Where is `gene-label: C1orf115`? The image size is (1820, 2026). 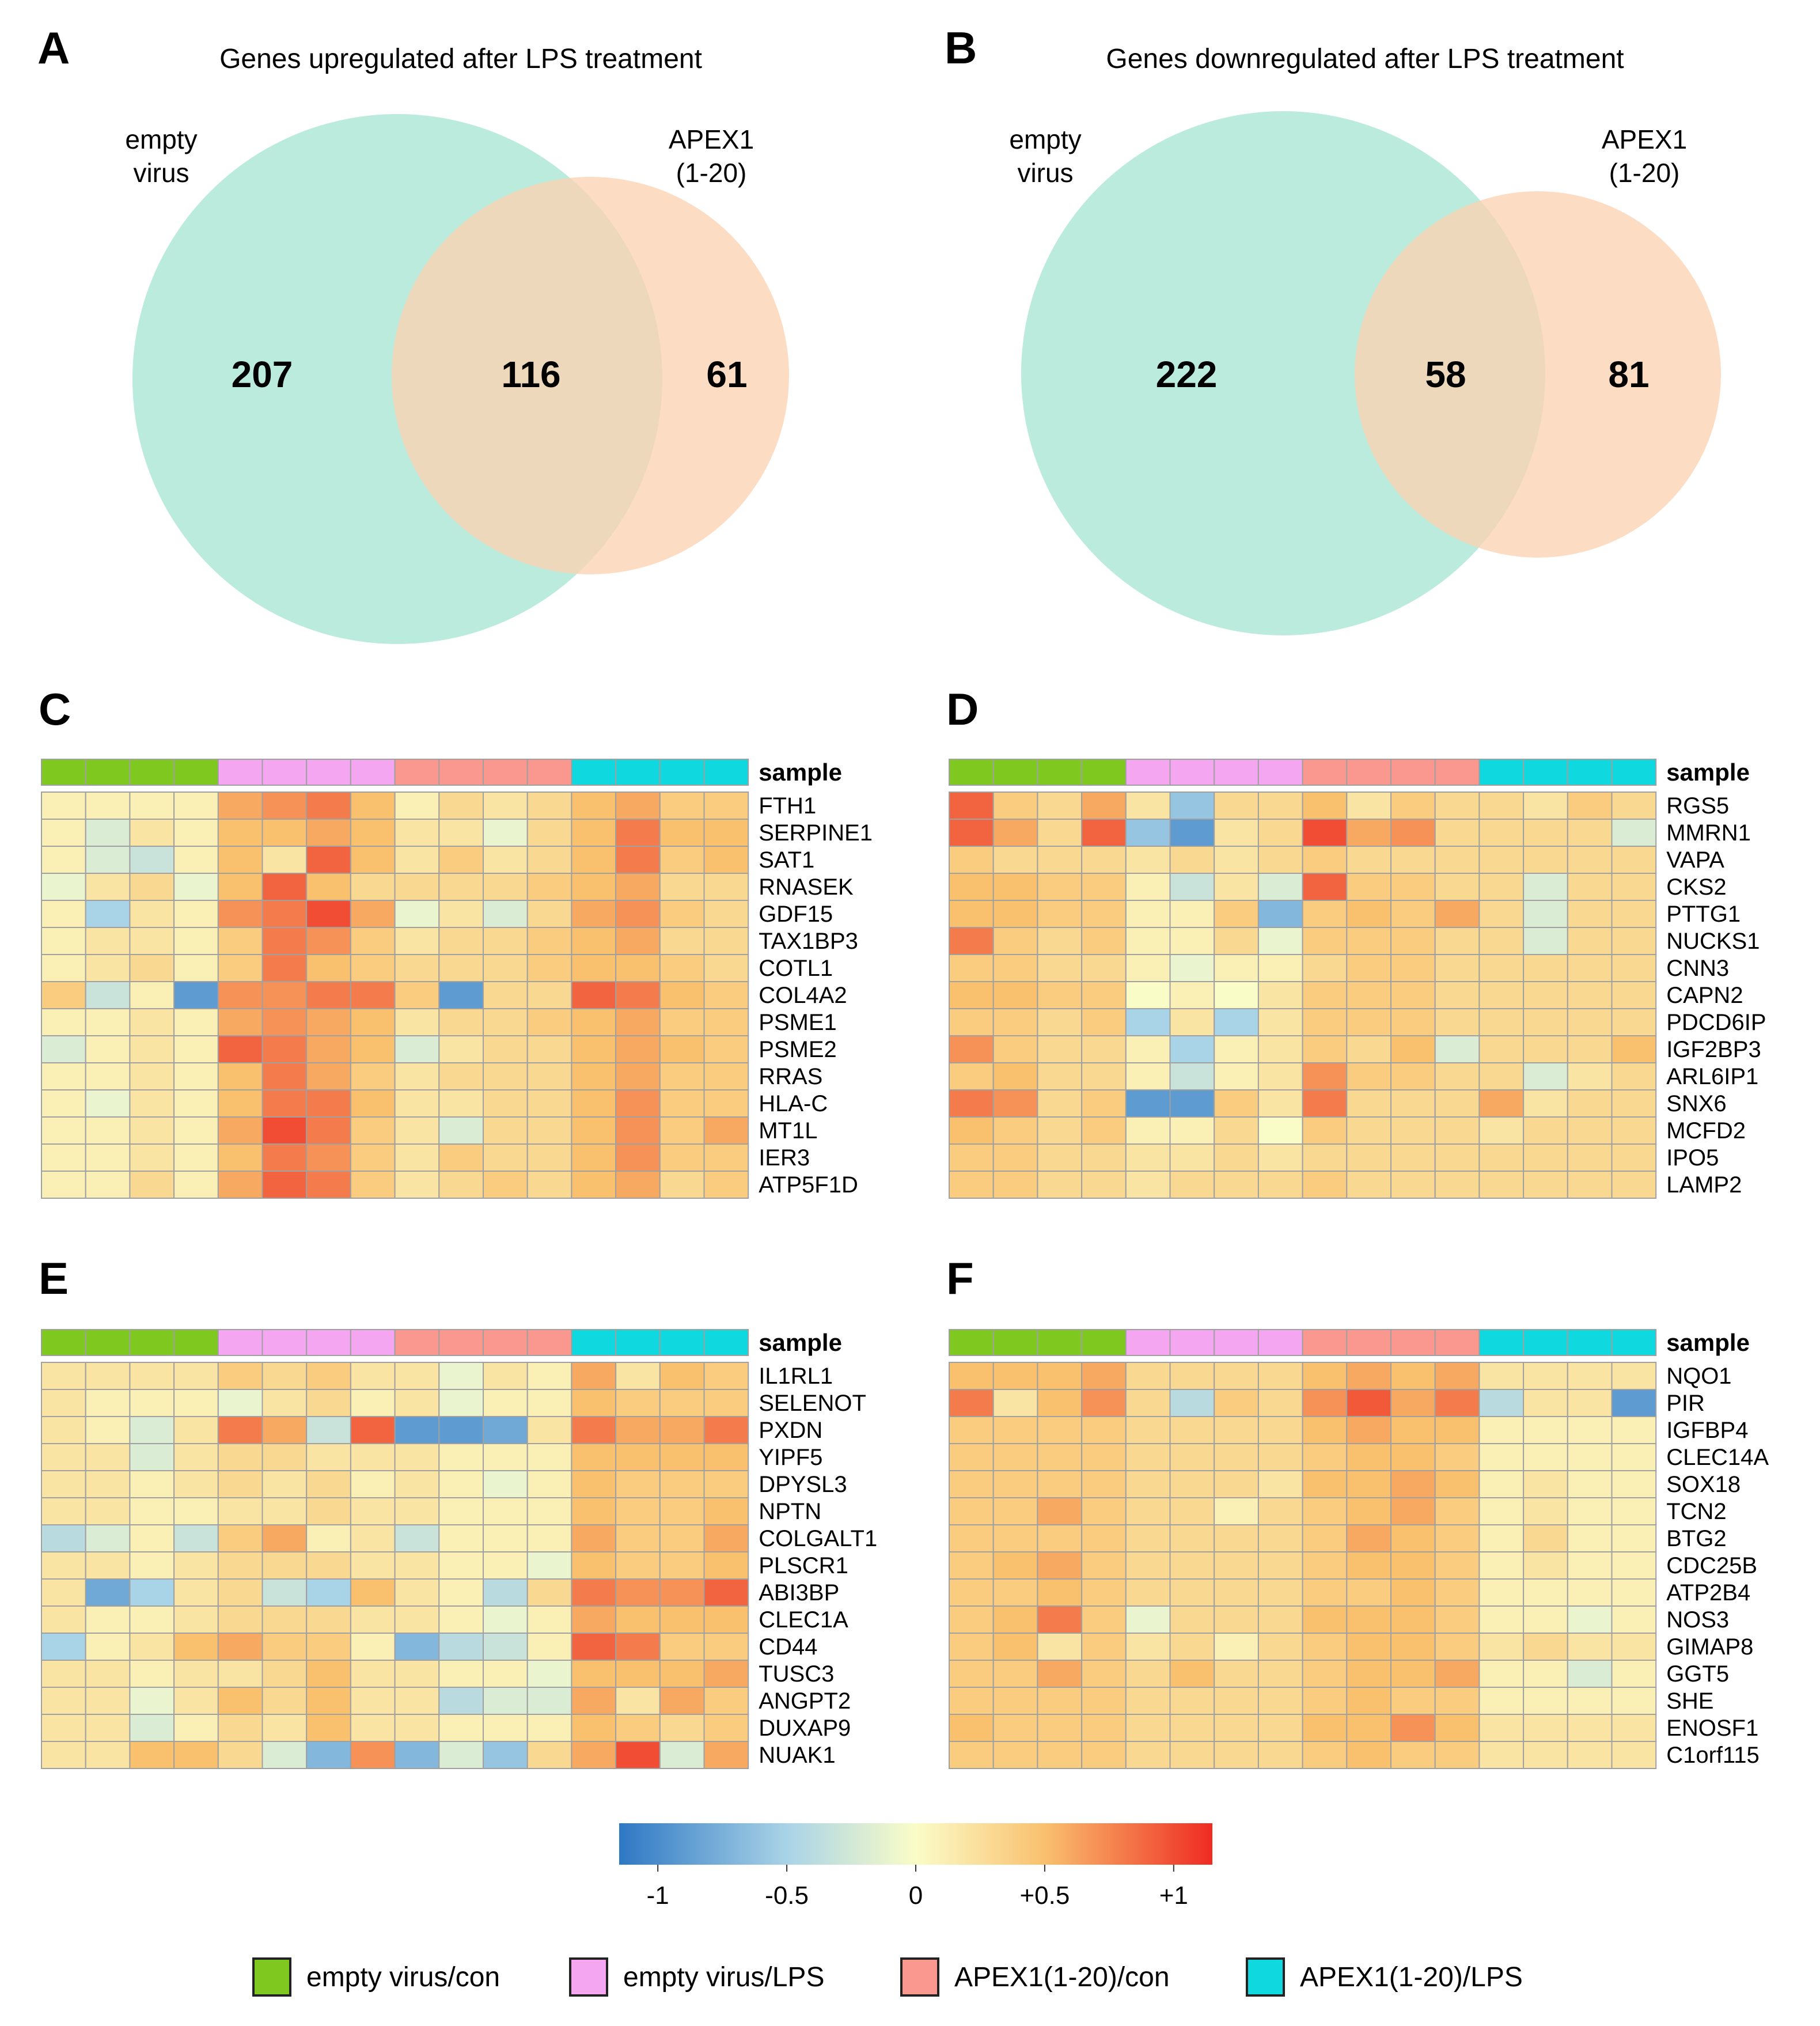 gene-label: C1orf115 is located at coordinates (1713, 1755).